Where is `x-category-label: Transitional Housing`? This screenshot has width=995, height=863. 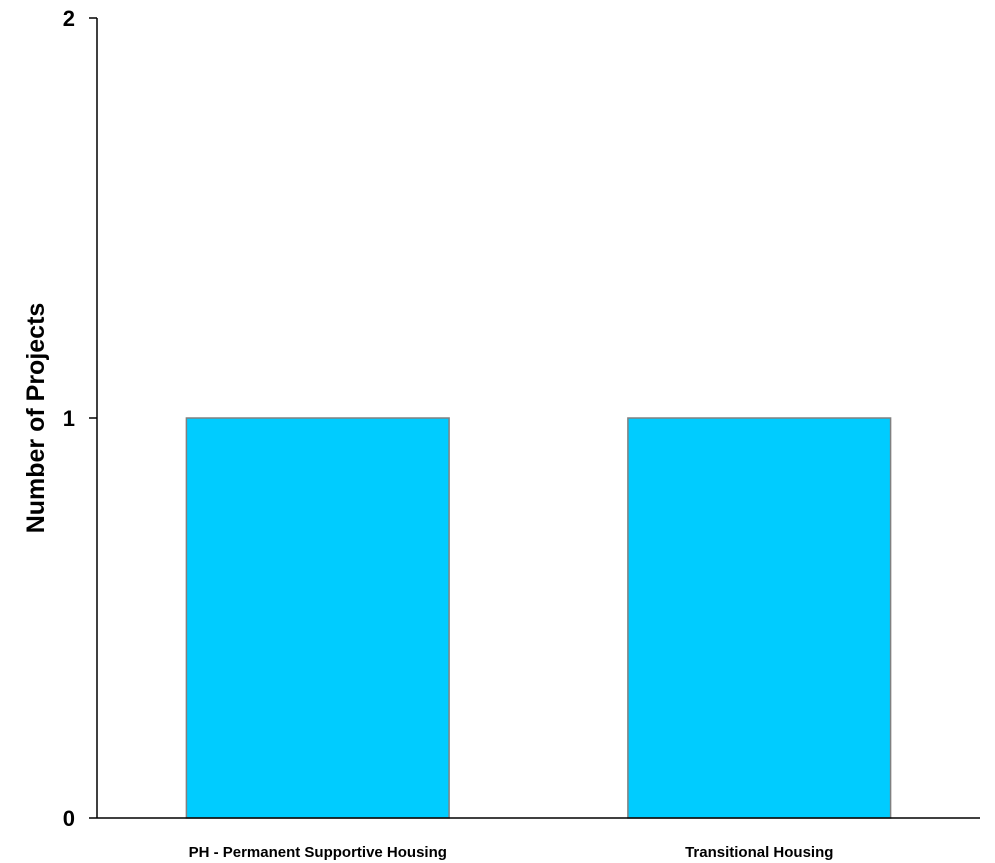 x-category-label: Transitional Housing is located at coordinates (759, 852).